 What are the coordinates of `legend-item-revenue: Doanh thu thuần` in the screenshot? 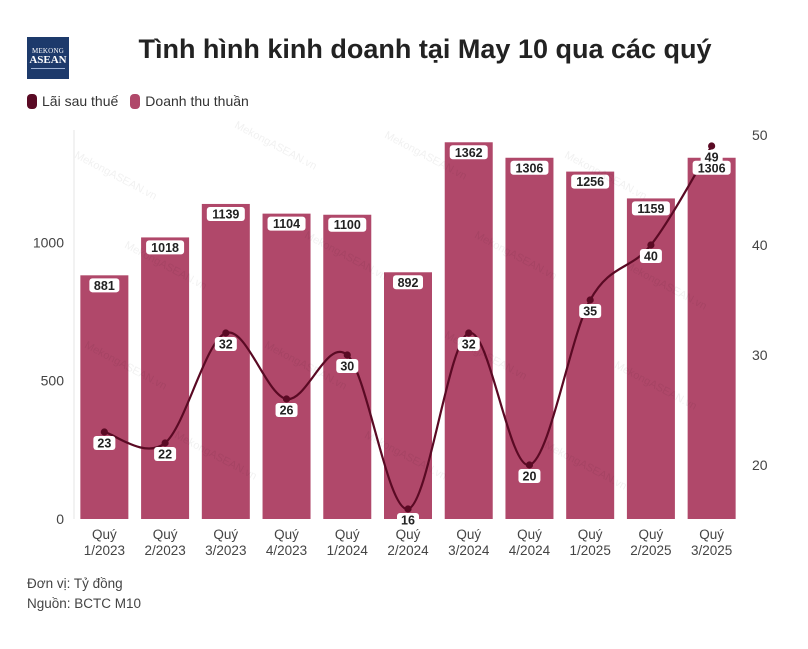 It's located at (189, 101).